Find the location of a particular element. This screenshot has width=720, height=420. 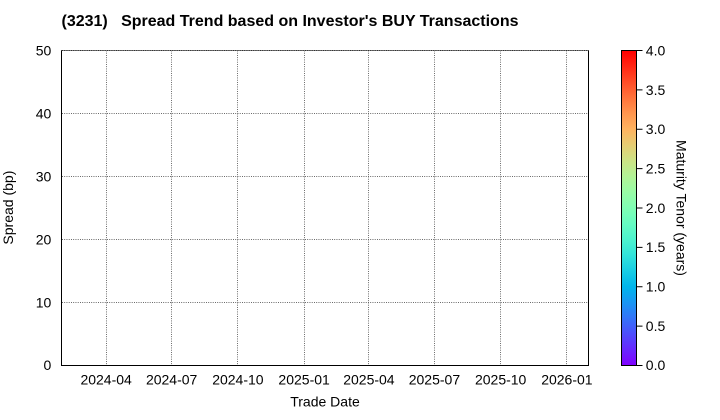

svg-text: 2025-04 is located at coordinates (369, 380).